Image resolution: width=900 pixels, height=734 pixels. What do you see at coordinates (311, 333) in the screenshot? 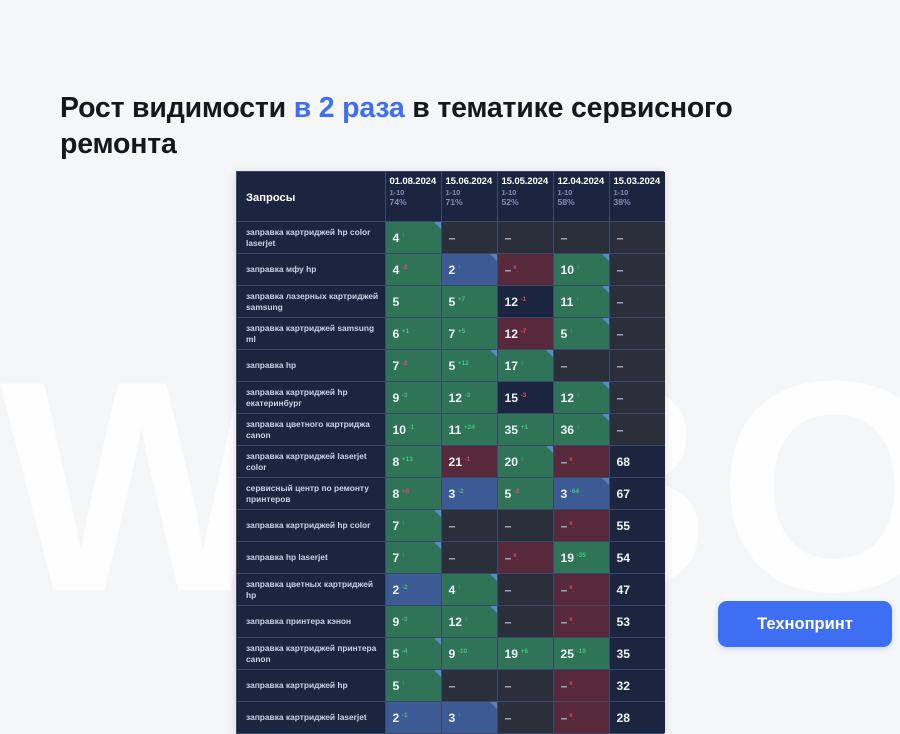
I see `query-cell: заправка картриджей samsung ml` at bounding box center [311, 333].